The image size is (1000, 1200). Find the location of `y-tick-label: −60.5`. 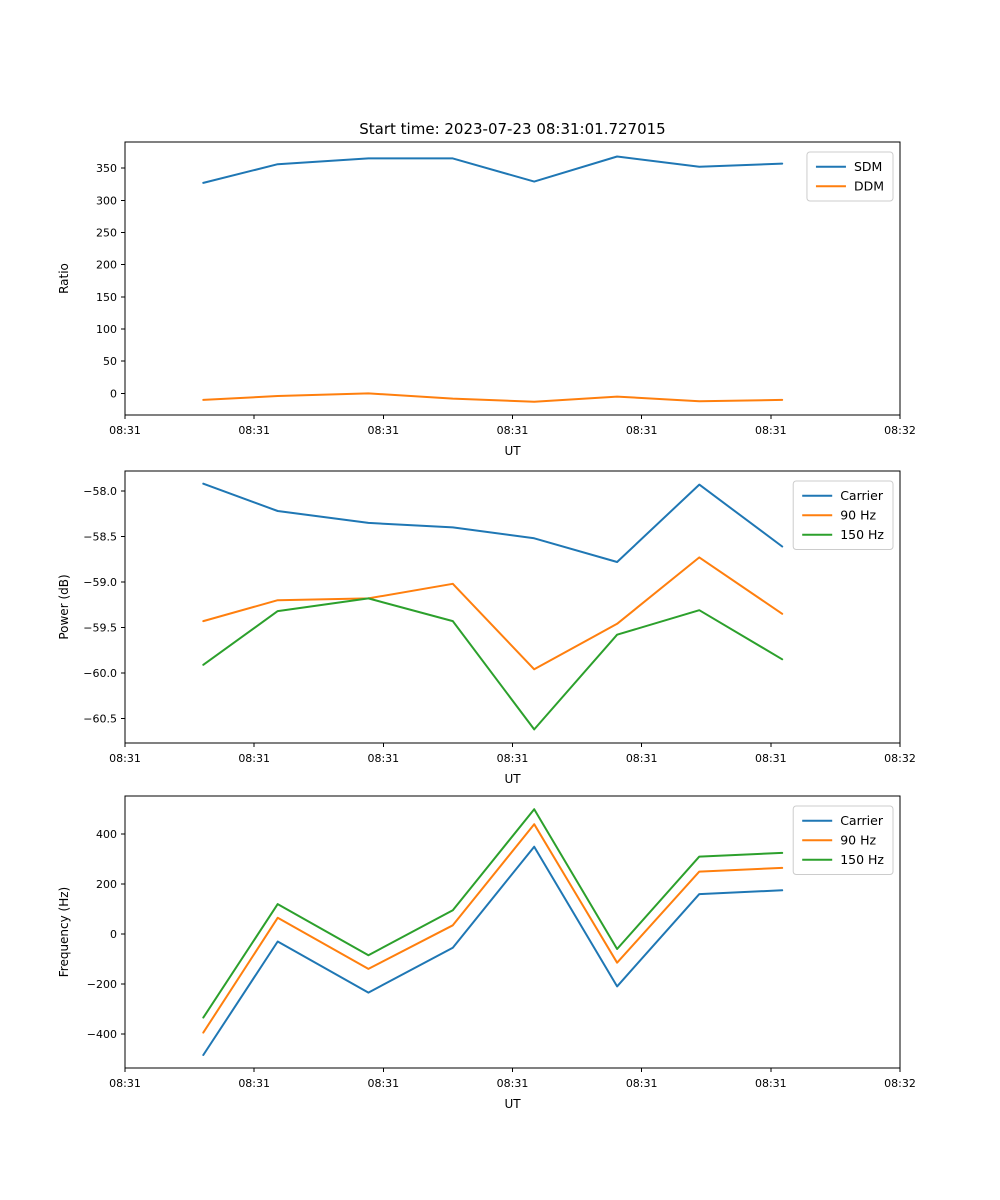

y-tick-label: −60.5 is located at coordinates (100, 718).